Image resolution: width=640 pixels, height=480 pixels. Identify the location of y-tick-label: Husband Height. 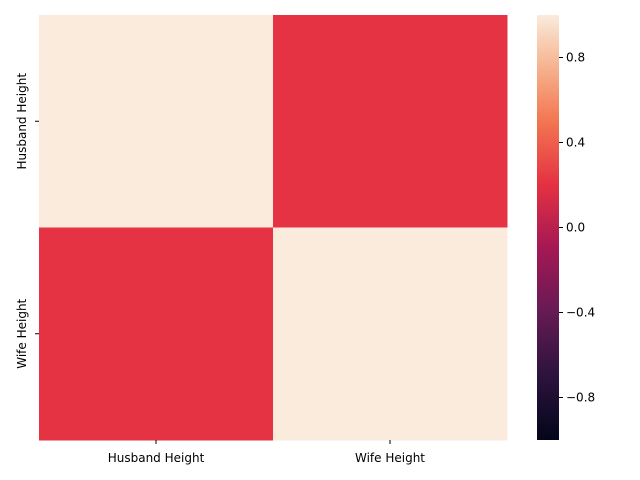
(22, 121).